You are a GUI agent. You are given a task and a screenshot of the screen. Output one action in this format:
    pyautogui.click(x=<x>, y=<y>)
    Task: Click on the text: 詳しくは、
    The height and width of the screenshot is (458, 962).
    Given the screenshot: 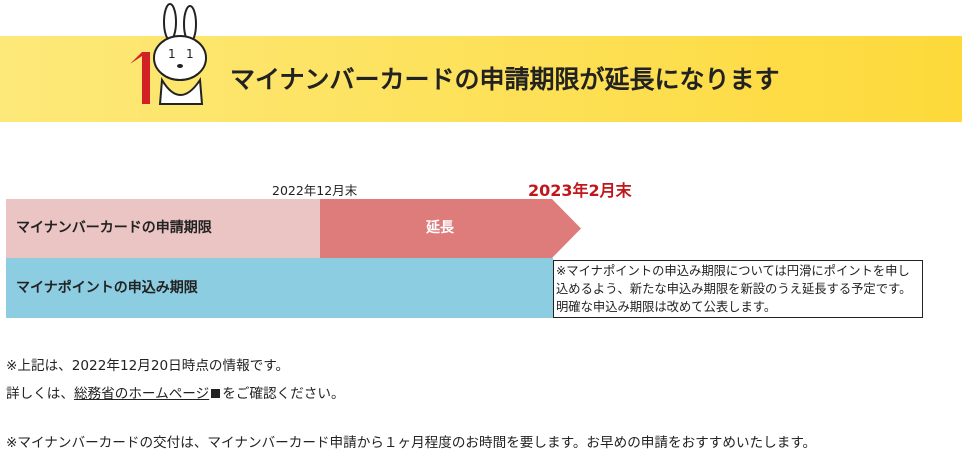 What is the action you would take?
    pyautogui.click(x=40, y=394)
    